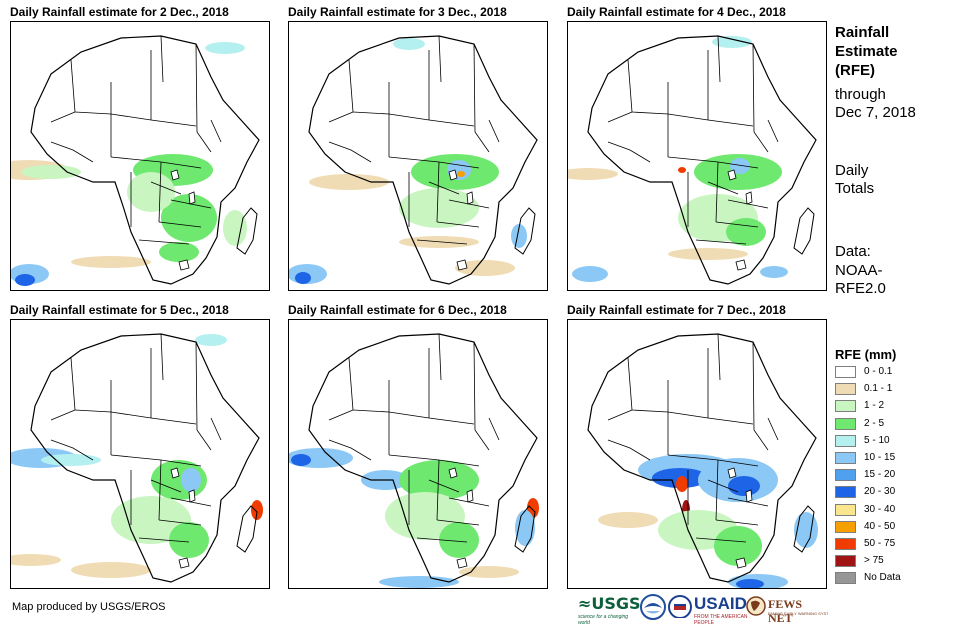  Describe the element at coordinates (882, 578) in the screenshot. I see `legend-label: No Data` at that location.